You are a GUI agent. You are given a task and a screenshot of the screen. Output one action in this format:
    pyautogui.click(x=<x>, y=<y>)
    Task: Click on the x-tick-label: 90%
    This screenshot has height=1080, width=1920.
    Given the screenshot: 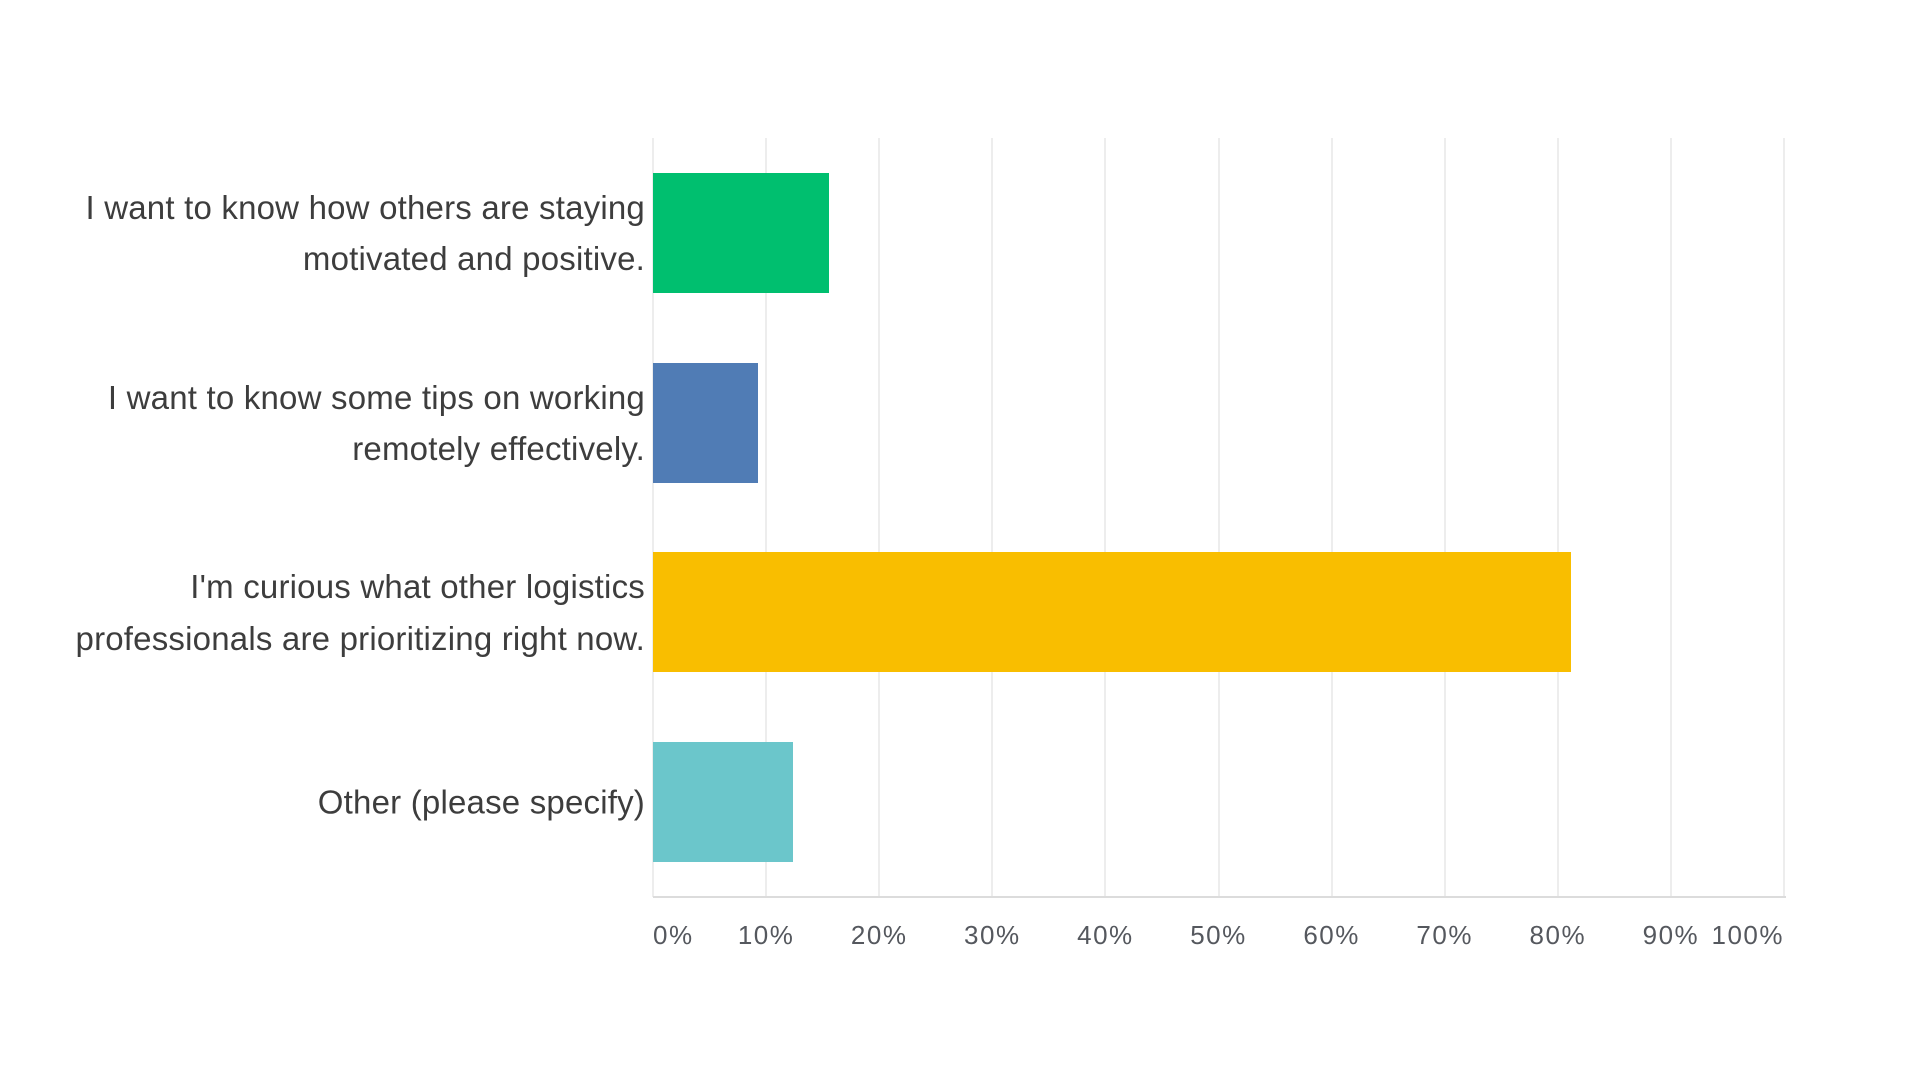 What is the action you would take?
    pyautogui.click(x=1671, y=935)
    